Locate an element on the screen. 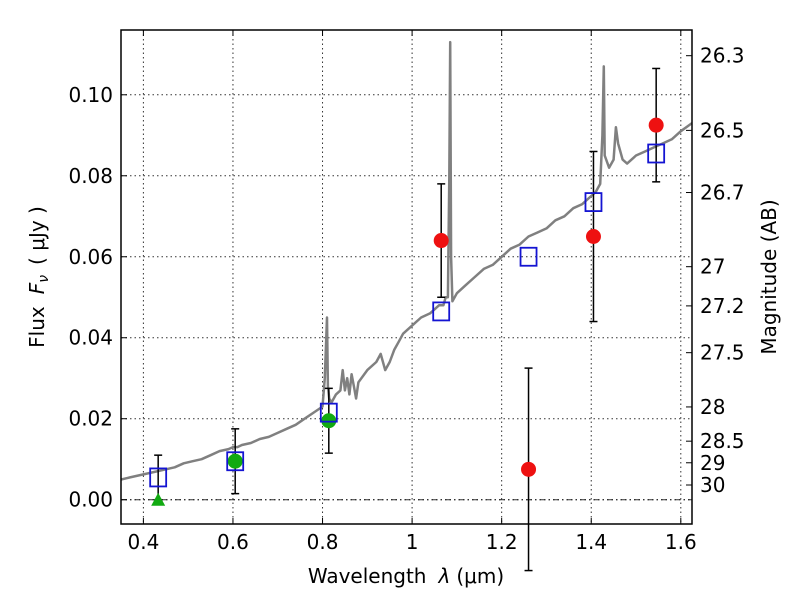 This screenshot has width=800, height=600. y-tick-label: 0.08 is located at coordinates (90, 176).